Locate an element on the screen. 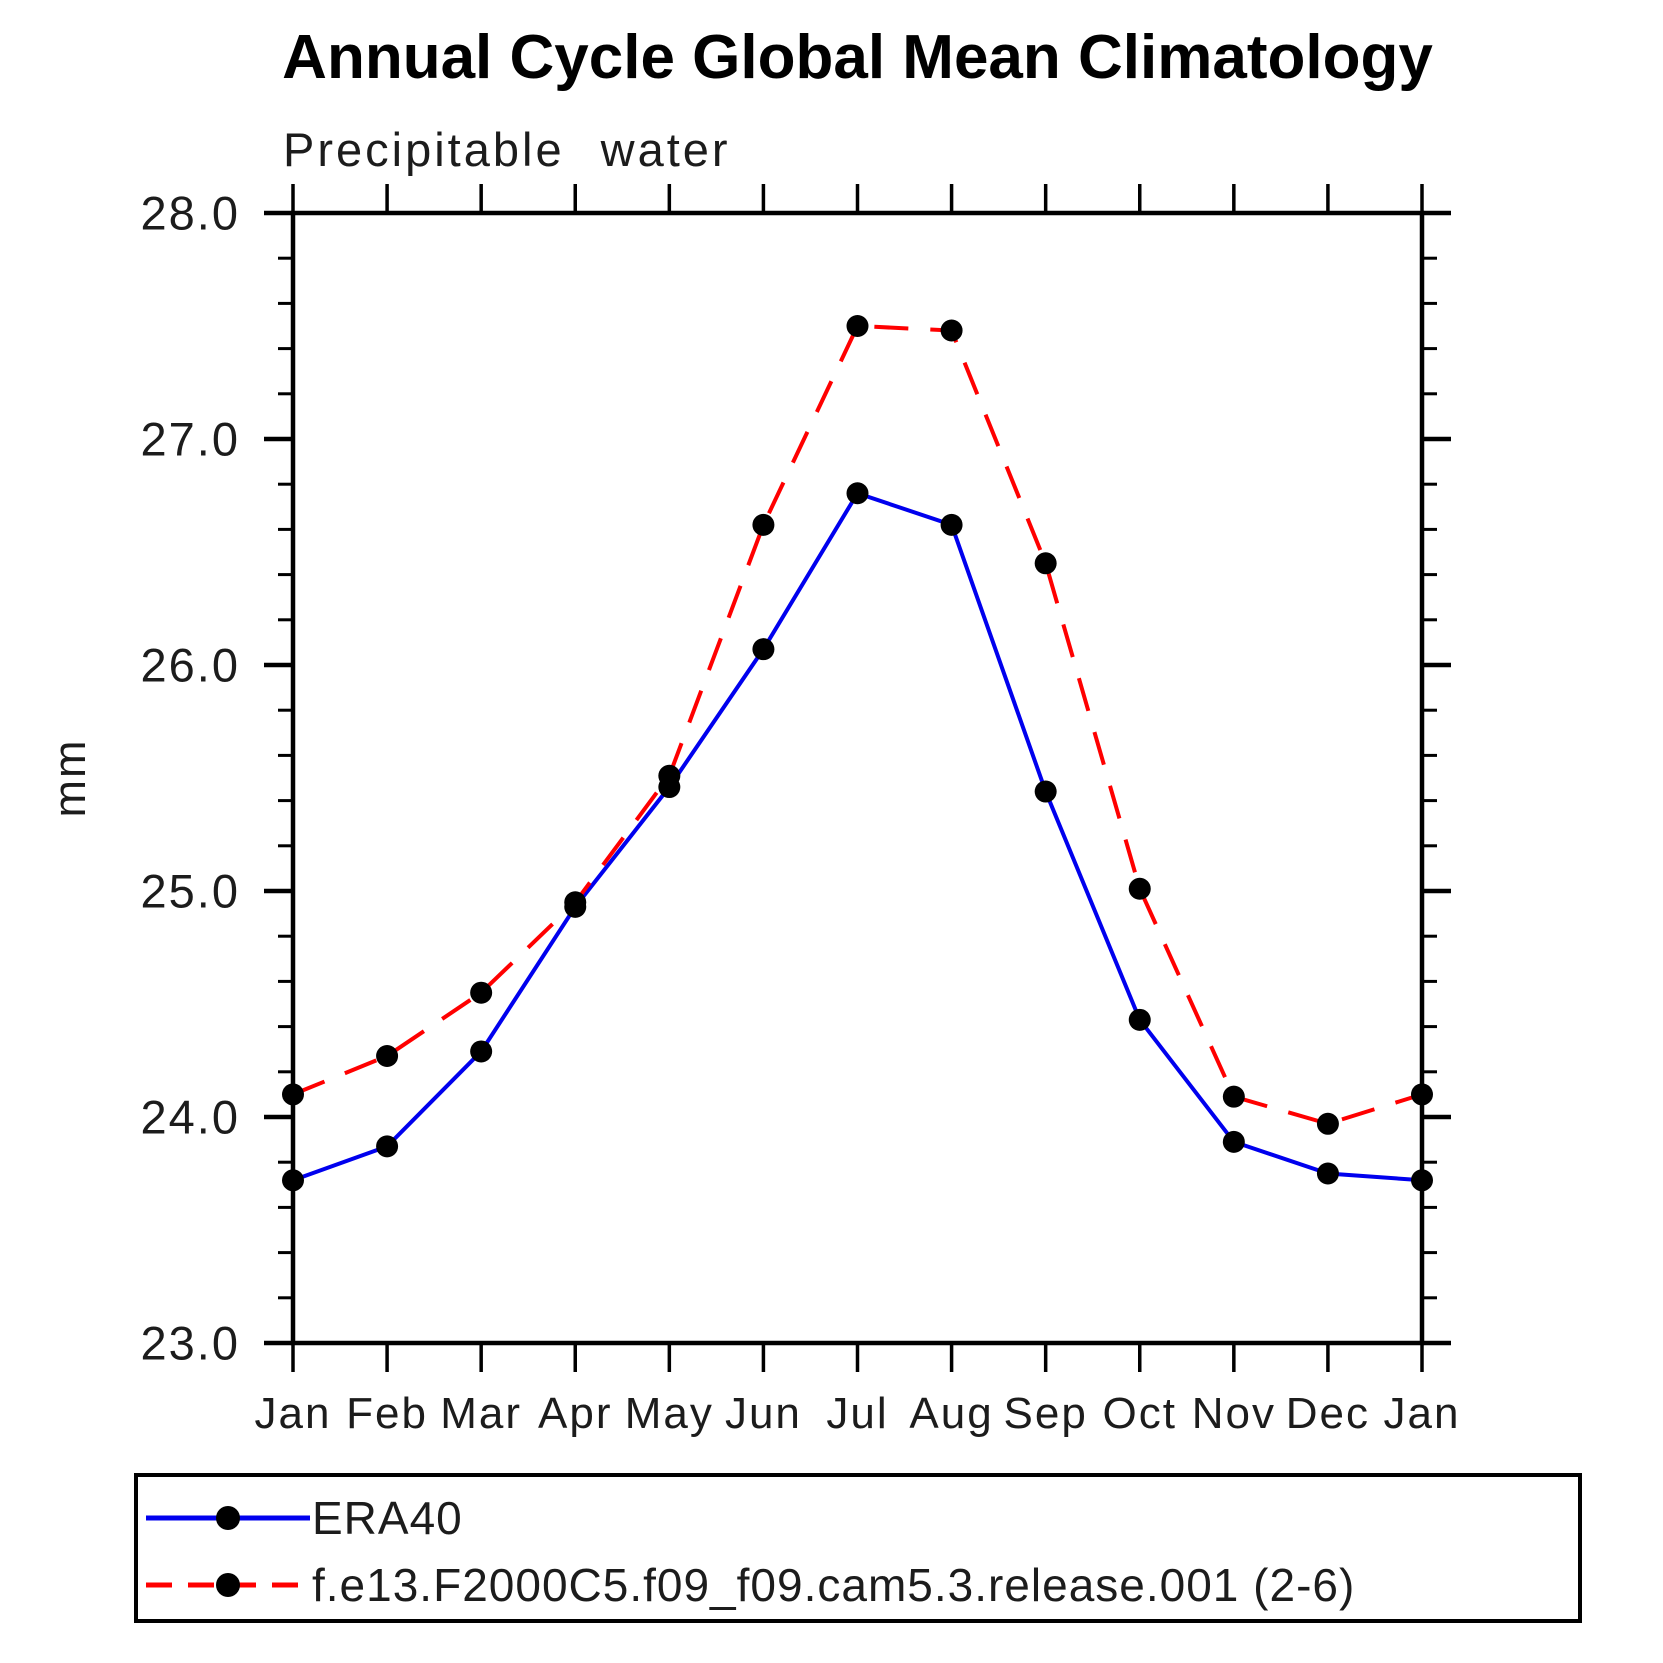  y-axis-label: 27.0 is located at coordinates (190, 439).